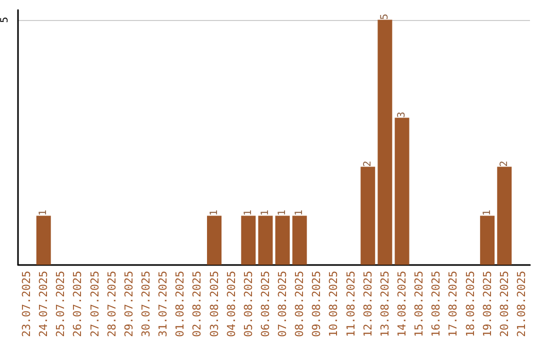  I want to click on x-tick-label: 14.08.2025, so click(402, 304).